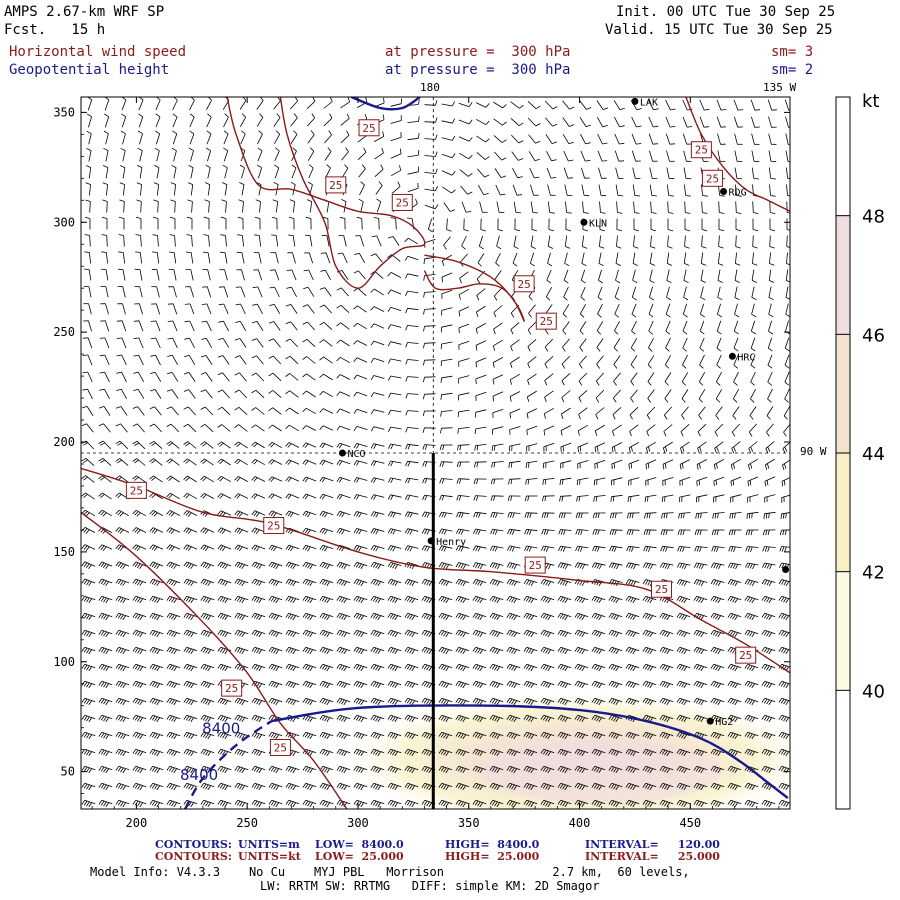 This screenshot has width=900, height=900. What do you see at coordinates (221, 729) in the screenshot?
I see `height-label-text: 8400` at bounding box center [221, 729].